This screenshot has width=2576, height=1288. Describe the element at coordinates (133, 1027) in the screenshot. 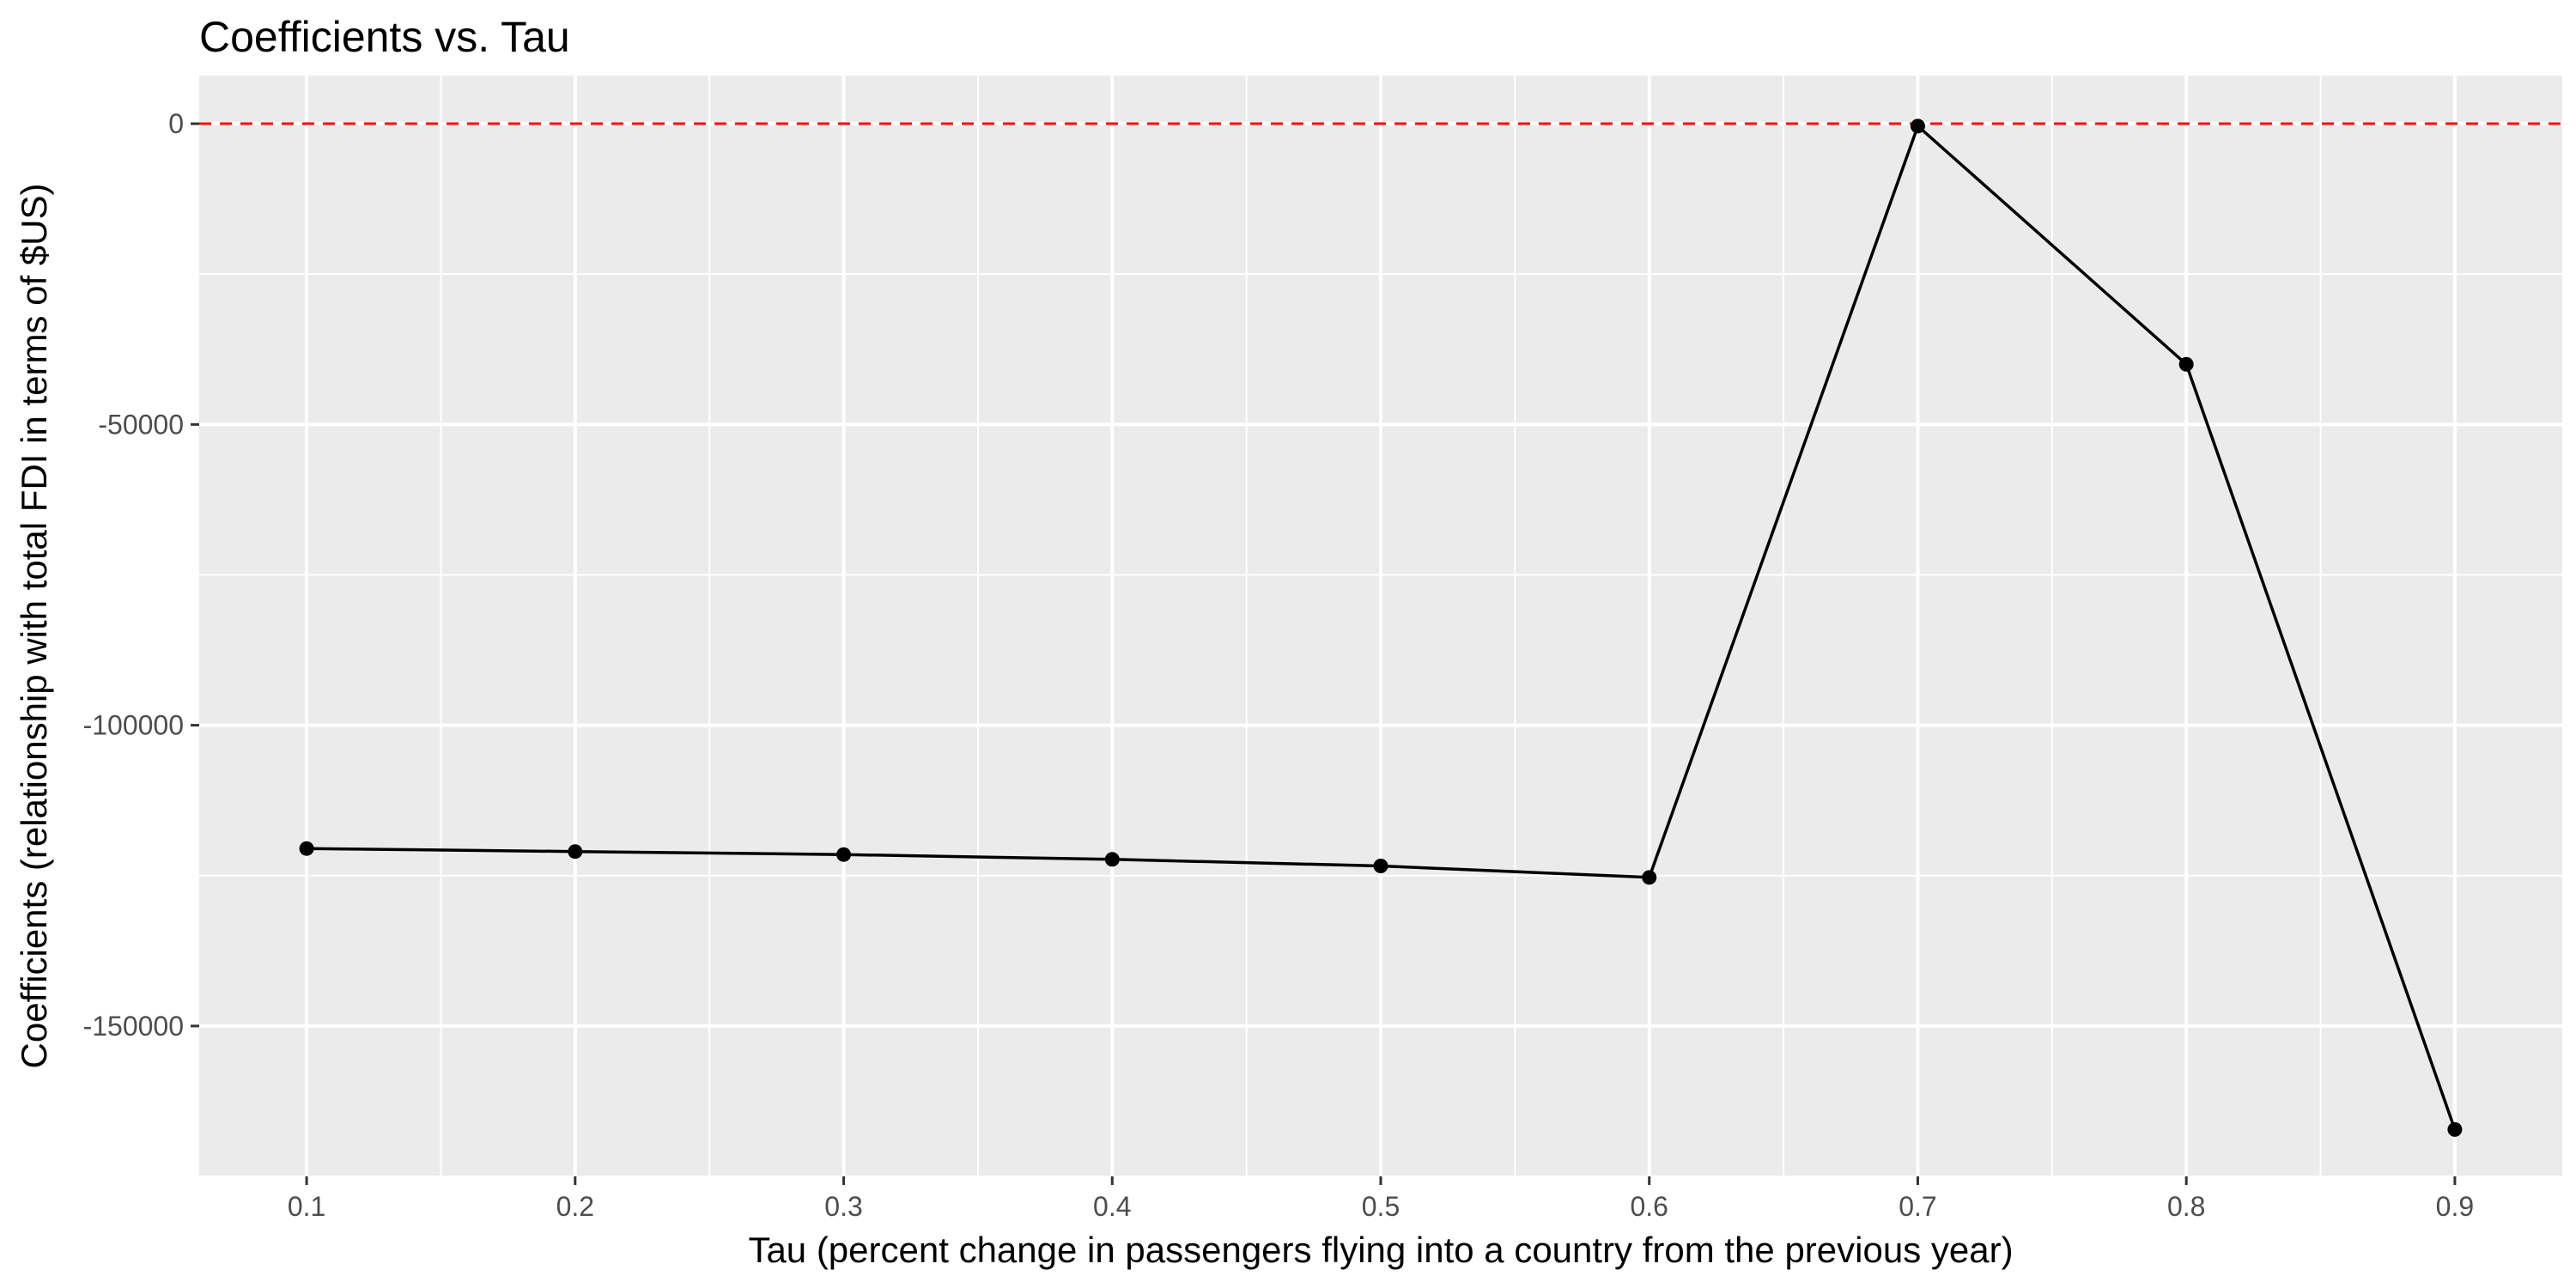

I see `y-tick-label: -150000` at that location.